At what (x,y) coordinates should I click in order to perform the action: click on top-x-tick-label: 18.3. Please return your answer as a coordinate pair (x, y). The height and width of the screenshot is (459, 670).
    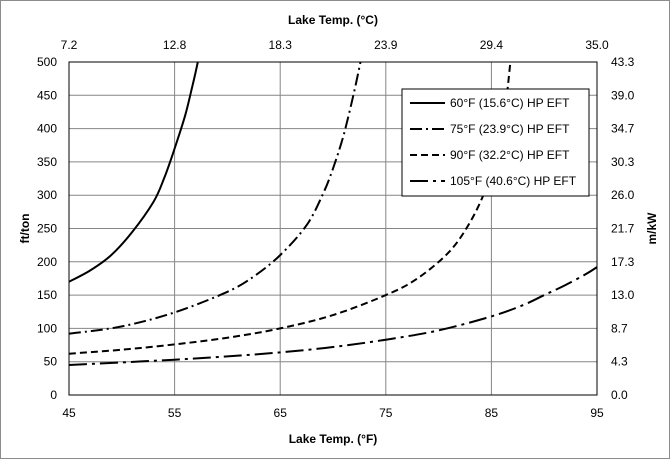
    Looking at the image, I should click on (281, 45).